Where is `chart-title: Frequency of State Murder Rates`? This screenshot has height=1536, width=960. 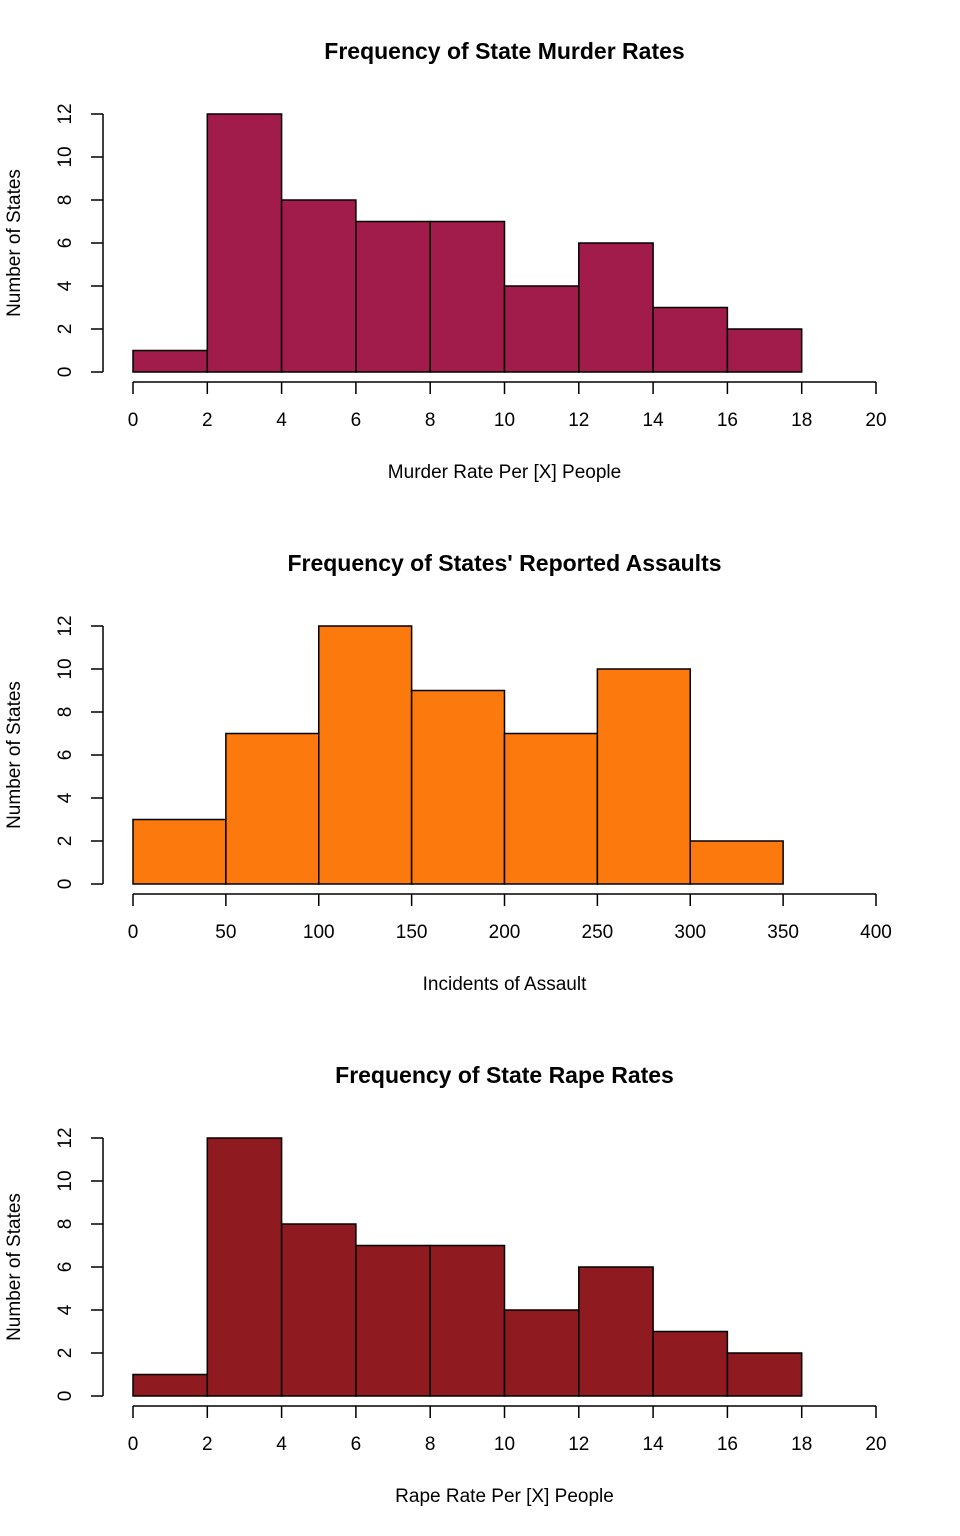
chart-title: Frequency of State Murder Rates is located at coordinates (504, 51).